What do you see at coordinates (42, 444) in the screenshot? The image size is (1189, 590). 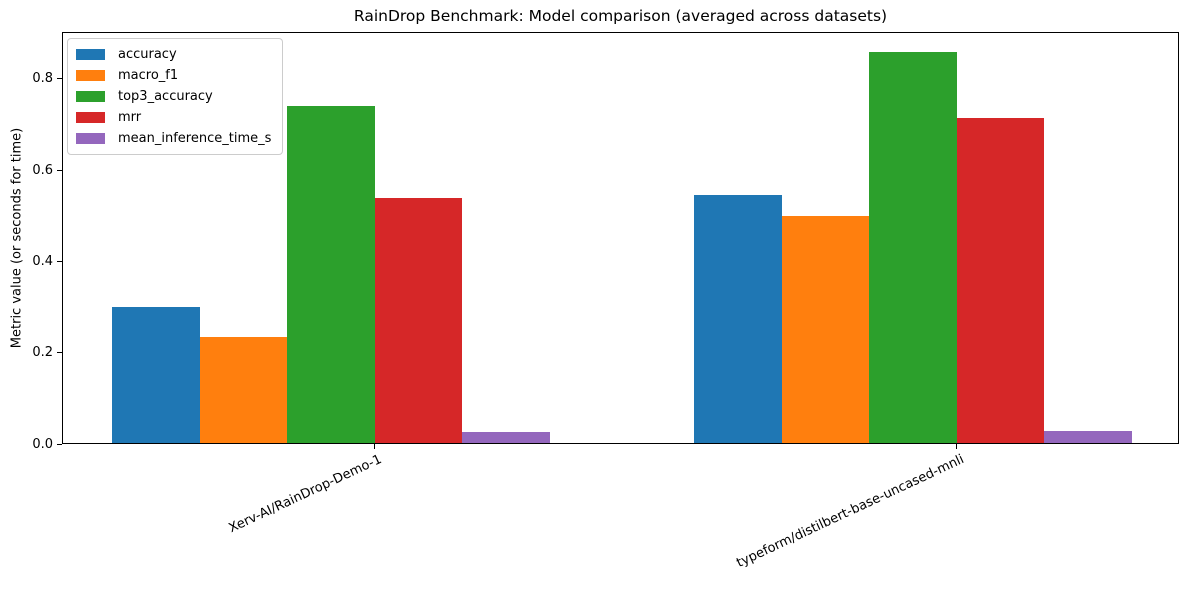 I see `y-tick-label: 0.0` at bounding box center [42, 444].